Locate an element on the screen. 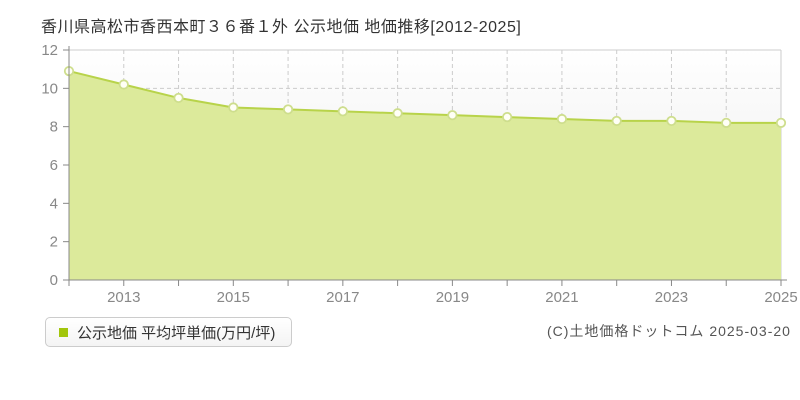 The width and height of the screenshot is (800, 400). trend-line is located at coordinates (424, 97).